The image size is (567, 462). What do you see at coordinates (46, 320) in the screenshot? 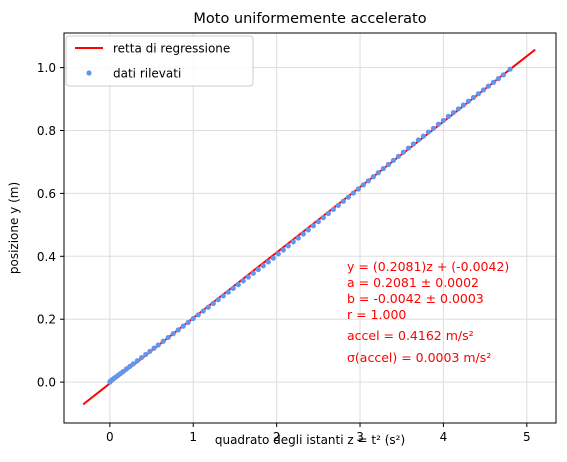
I see `y-tick-label: 0.2` at bounding box center [46, 320].